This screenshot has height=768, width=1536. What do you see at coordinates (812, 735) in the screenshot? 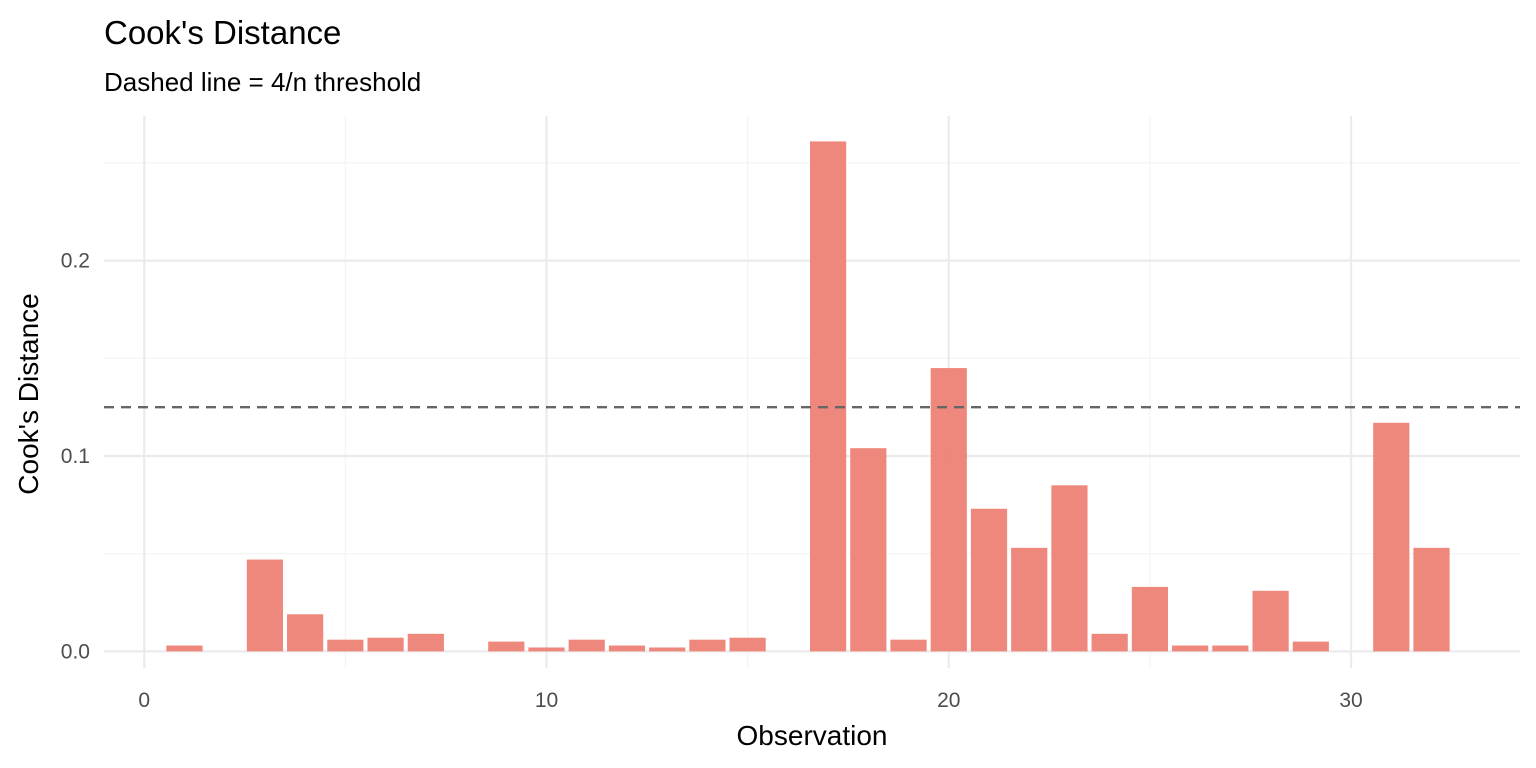
I see `x-axis-label: Observation` at bounding box center [812, 735].